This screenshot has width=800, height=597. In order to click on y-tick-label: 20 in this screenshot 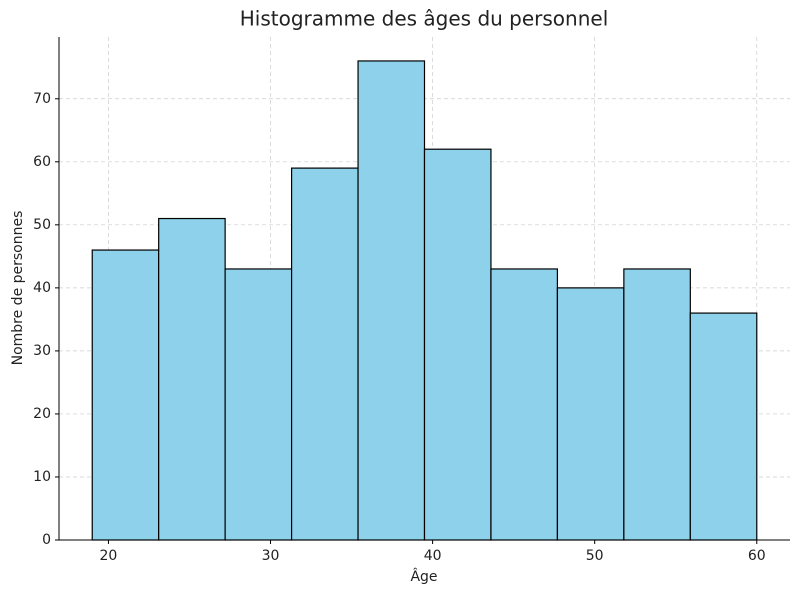, I will do `click(42, 414)`.